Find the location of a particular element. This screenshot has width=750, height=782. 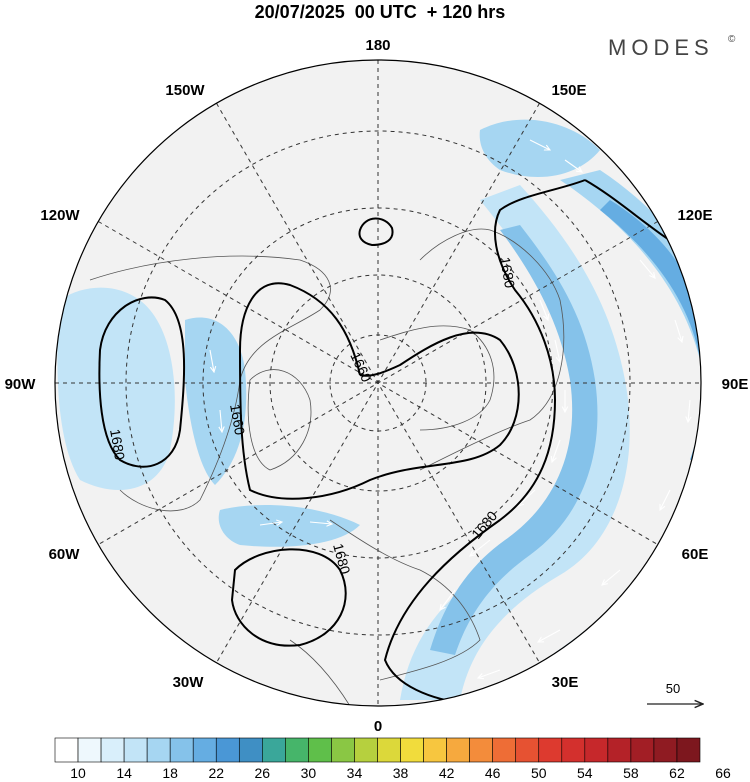

coast-asia is located at coordinates (492, 349).